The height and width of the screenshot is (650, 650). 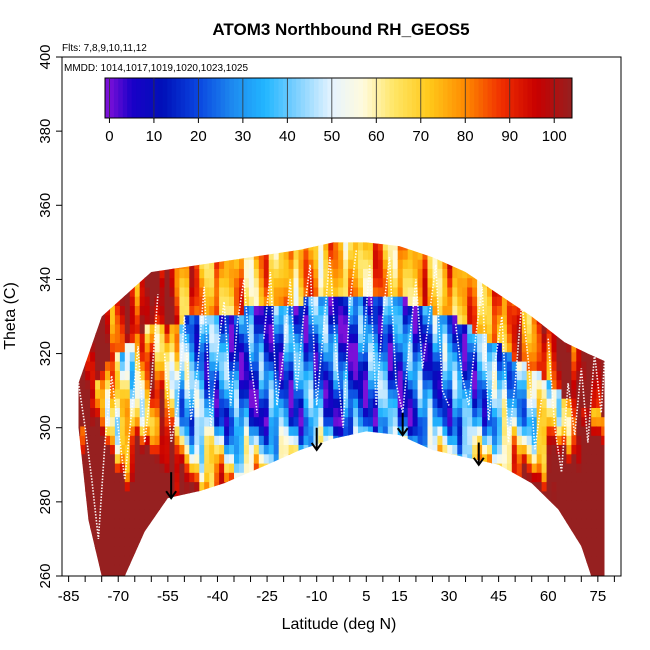 What do you see at coordinates (267, 596) in the screenshot?
I see `x-tick-label: -25` at bounding box center [267, 596].